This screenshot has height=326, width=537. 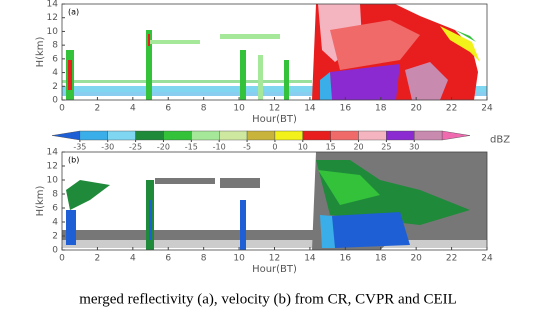 I want to click on colorbar-unit: dBZ, so click(x=500, y=140).